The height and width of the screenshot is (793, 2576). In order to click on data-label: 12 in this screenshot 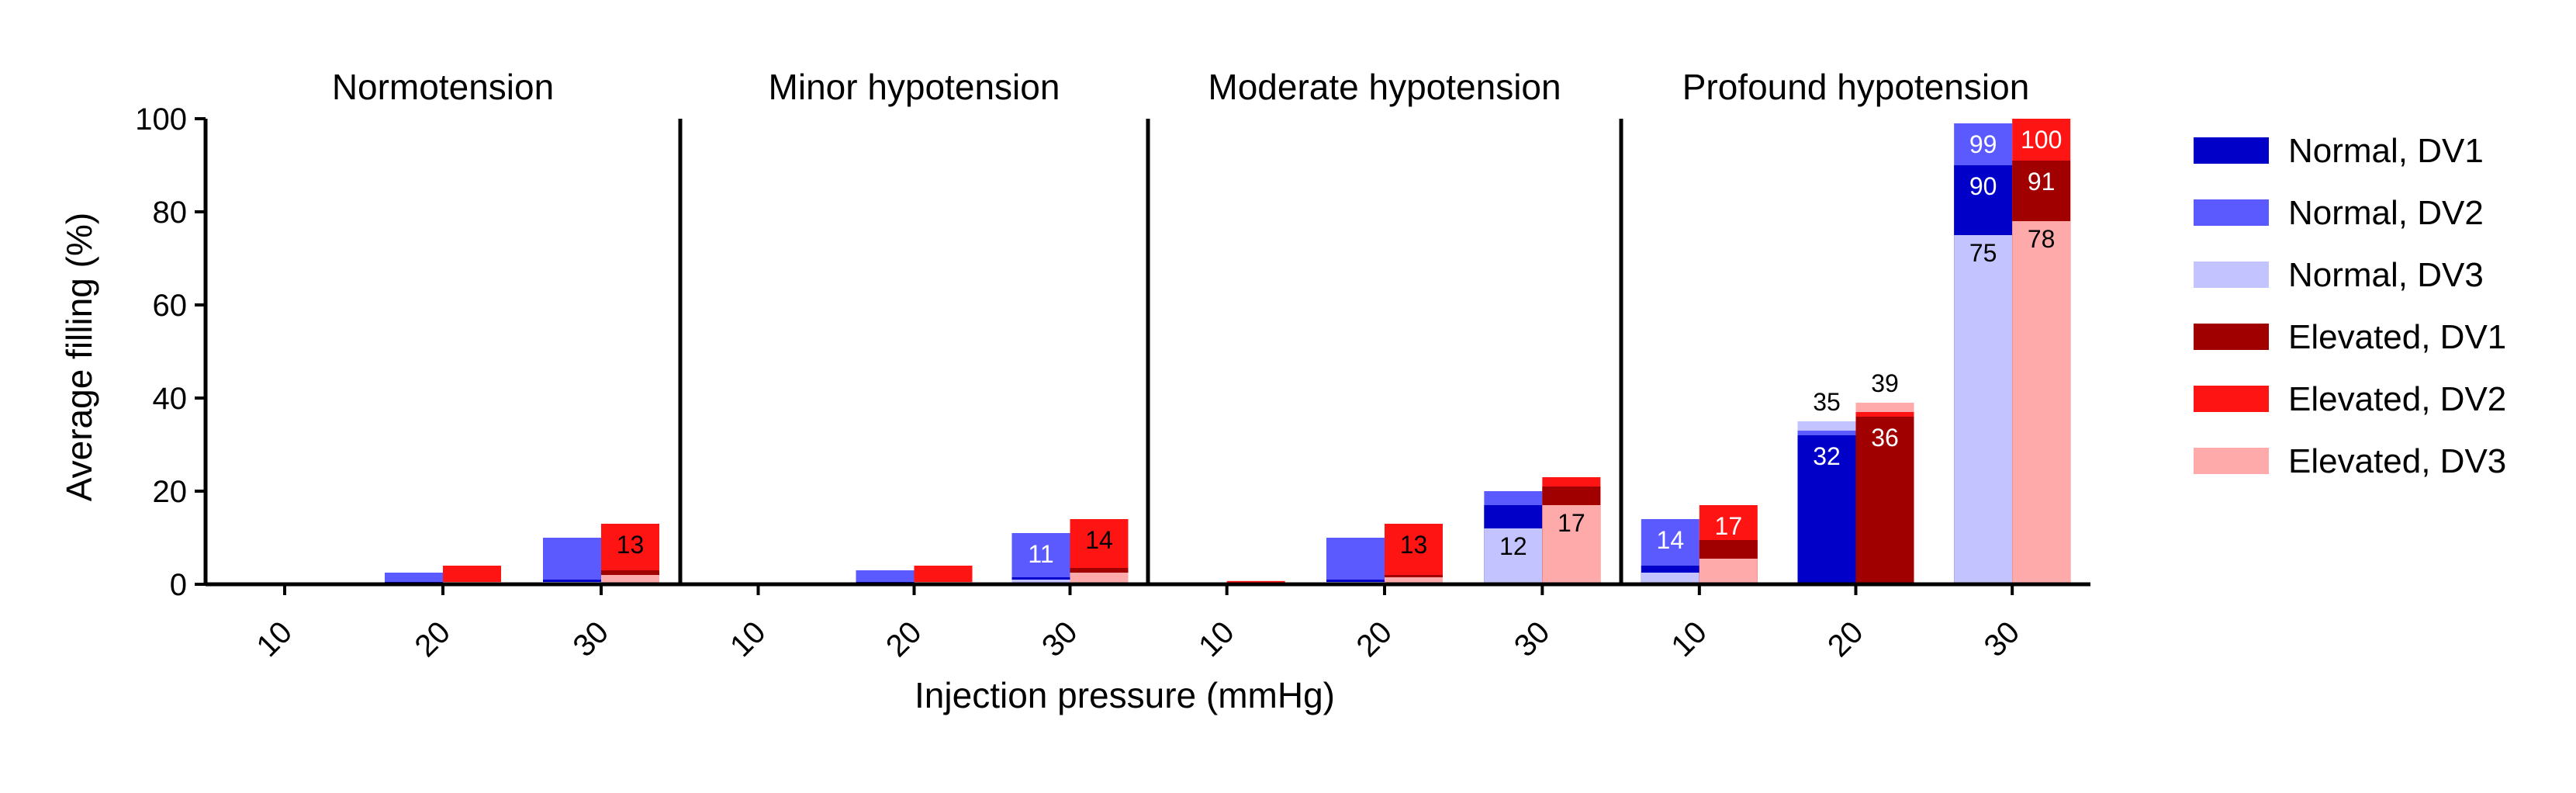, I will do `click(1513, 546)`.